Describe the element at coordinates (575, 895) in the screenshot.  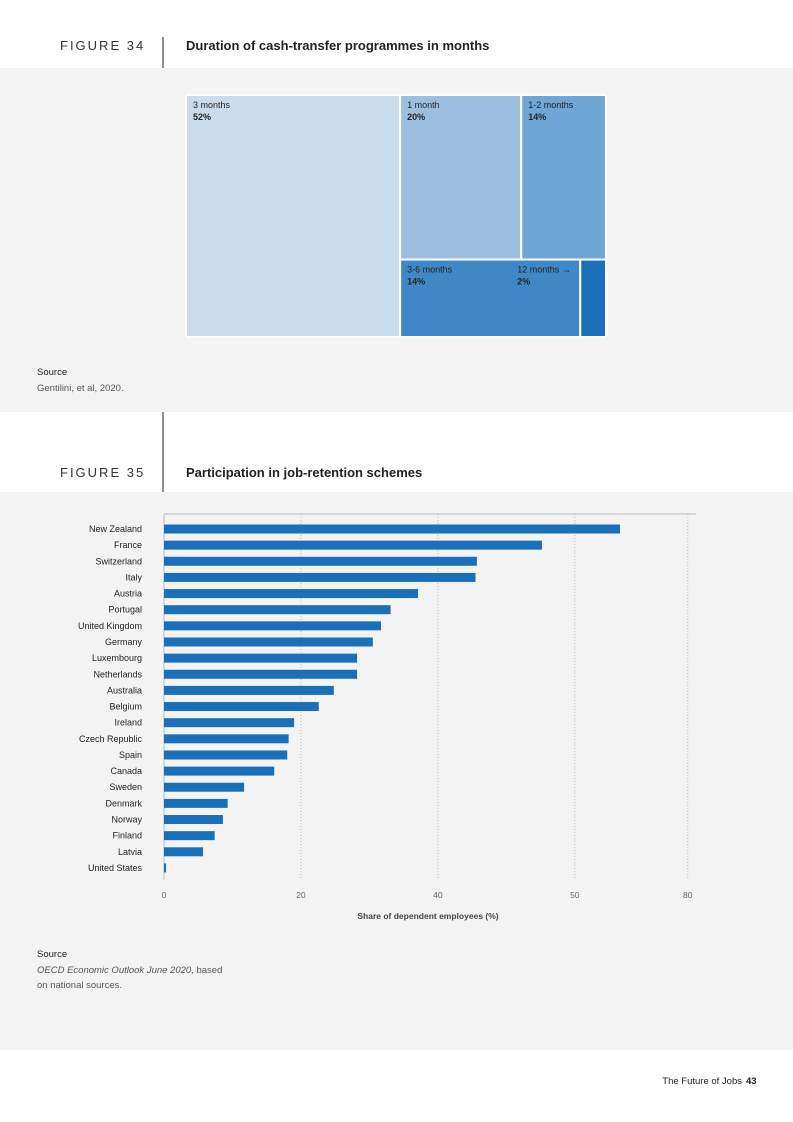
I see `x-tick-label: 50` at that location.